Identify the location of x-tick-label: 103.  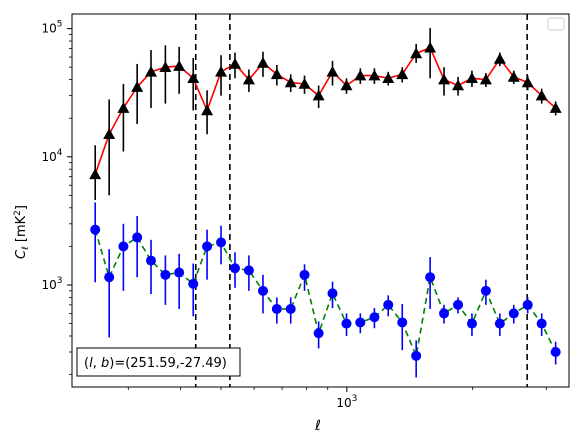
(346, 402).